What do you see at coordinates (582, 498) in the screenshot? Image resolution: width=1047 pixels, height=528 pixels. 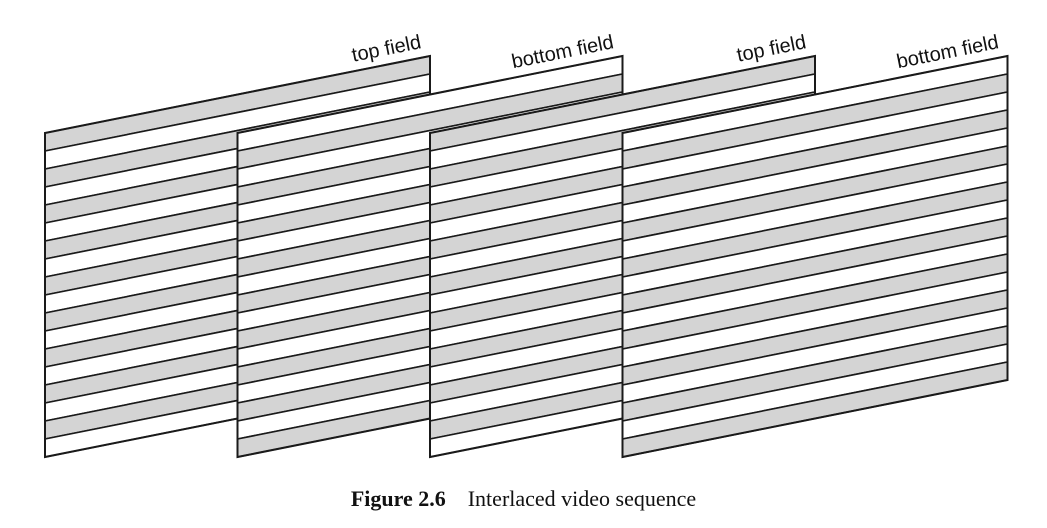 I see `figure-title: Interlaced video sequence` at bounding box center [582, 498].